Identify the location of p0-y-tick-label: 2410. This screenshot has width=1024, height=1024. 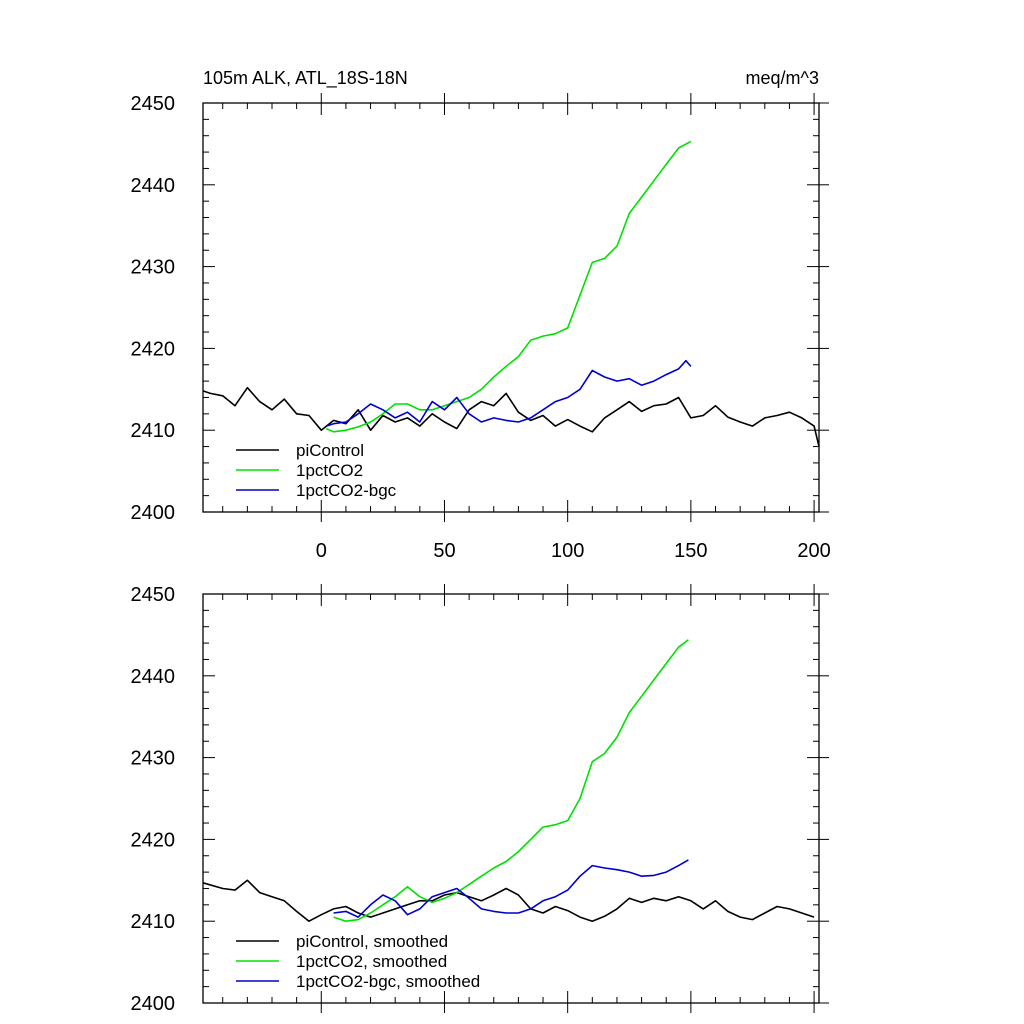
(153, 431).